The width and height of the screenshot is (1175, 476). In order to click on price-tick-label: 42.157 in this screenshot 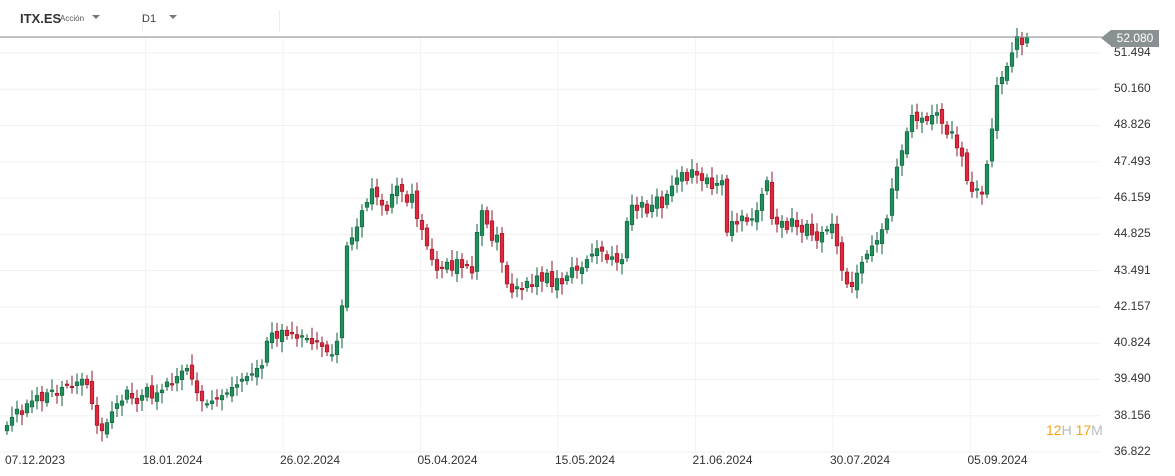, I will do `click(1132, 305)`.